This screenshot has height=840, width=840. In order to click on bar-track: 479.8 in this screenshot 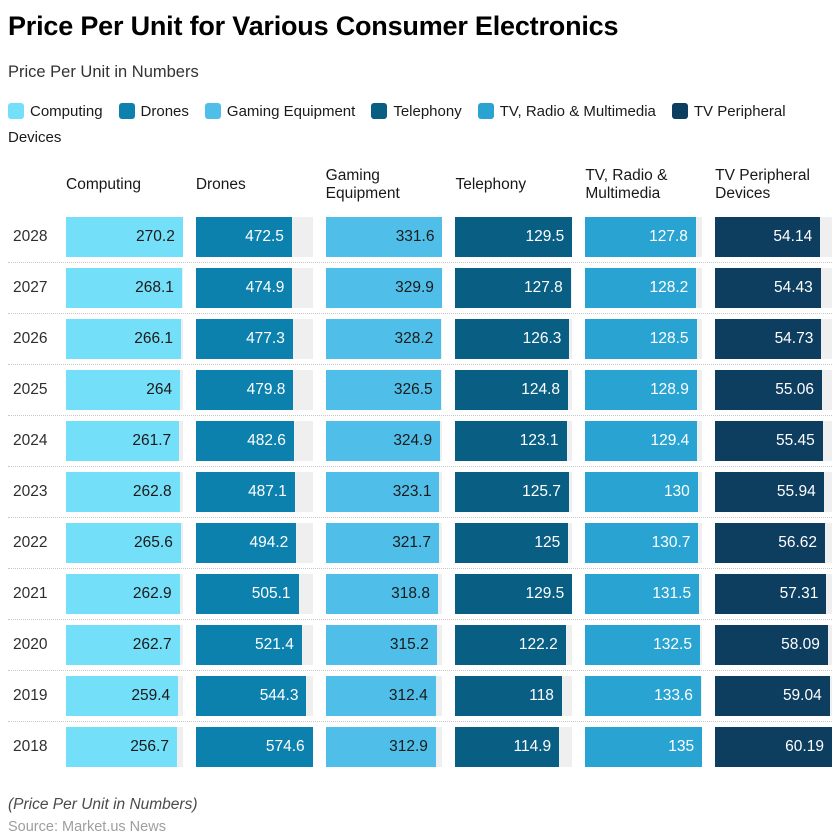, I will do `click(254, 390)`.